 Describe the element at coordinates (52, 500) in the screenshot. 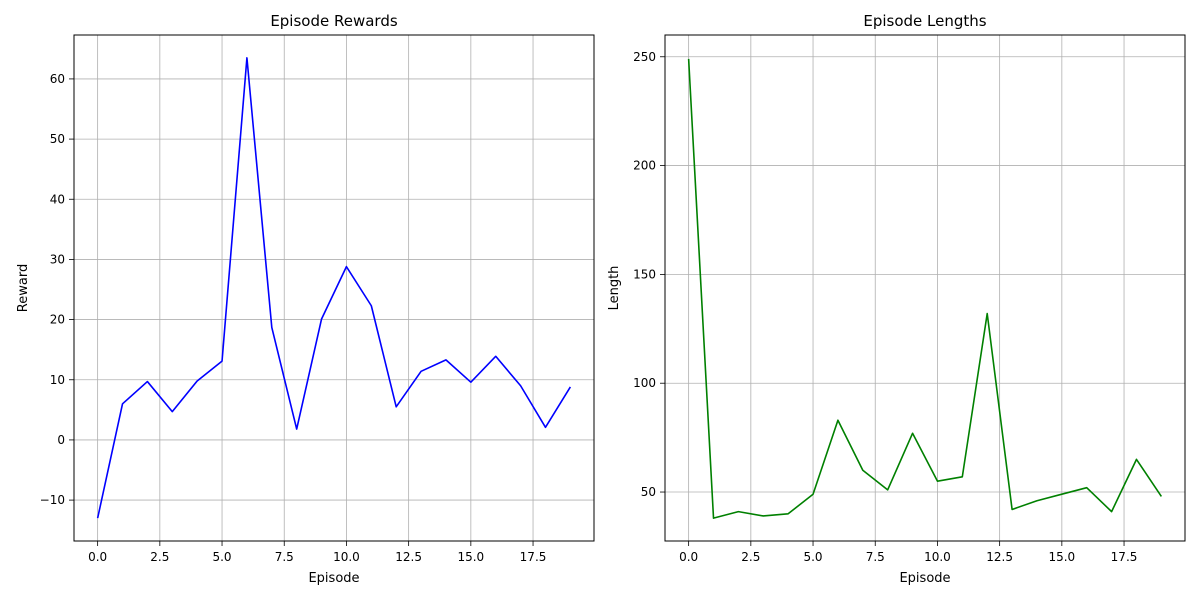

I see `rewards-y-tick-label: −10` at that location.